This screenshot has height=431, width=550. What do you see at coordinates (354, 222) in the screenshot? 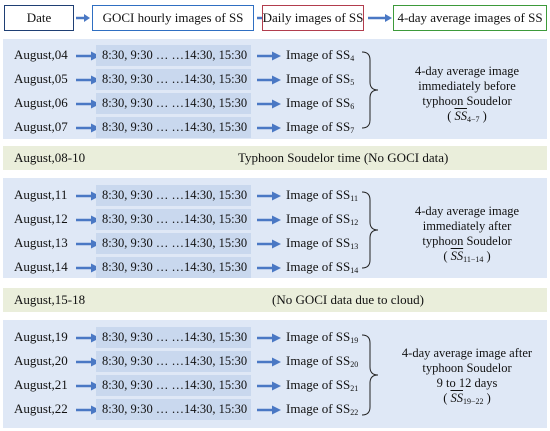
I see `image-subscript: 12` at bounding box center [354, 222].